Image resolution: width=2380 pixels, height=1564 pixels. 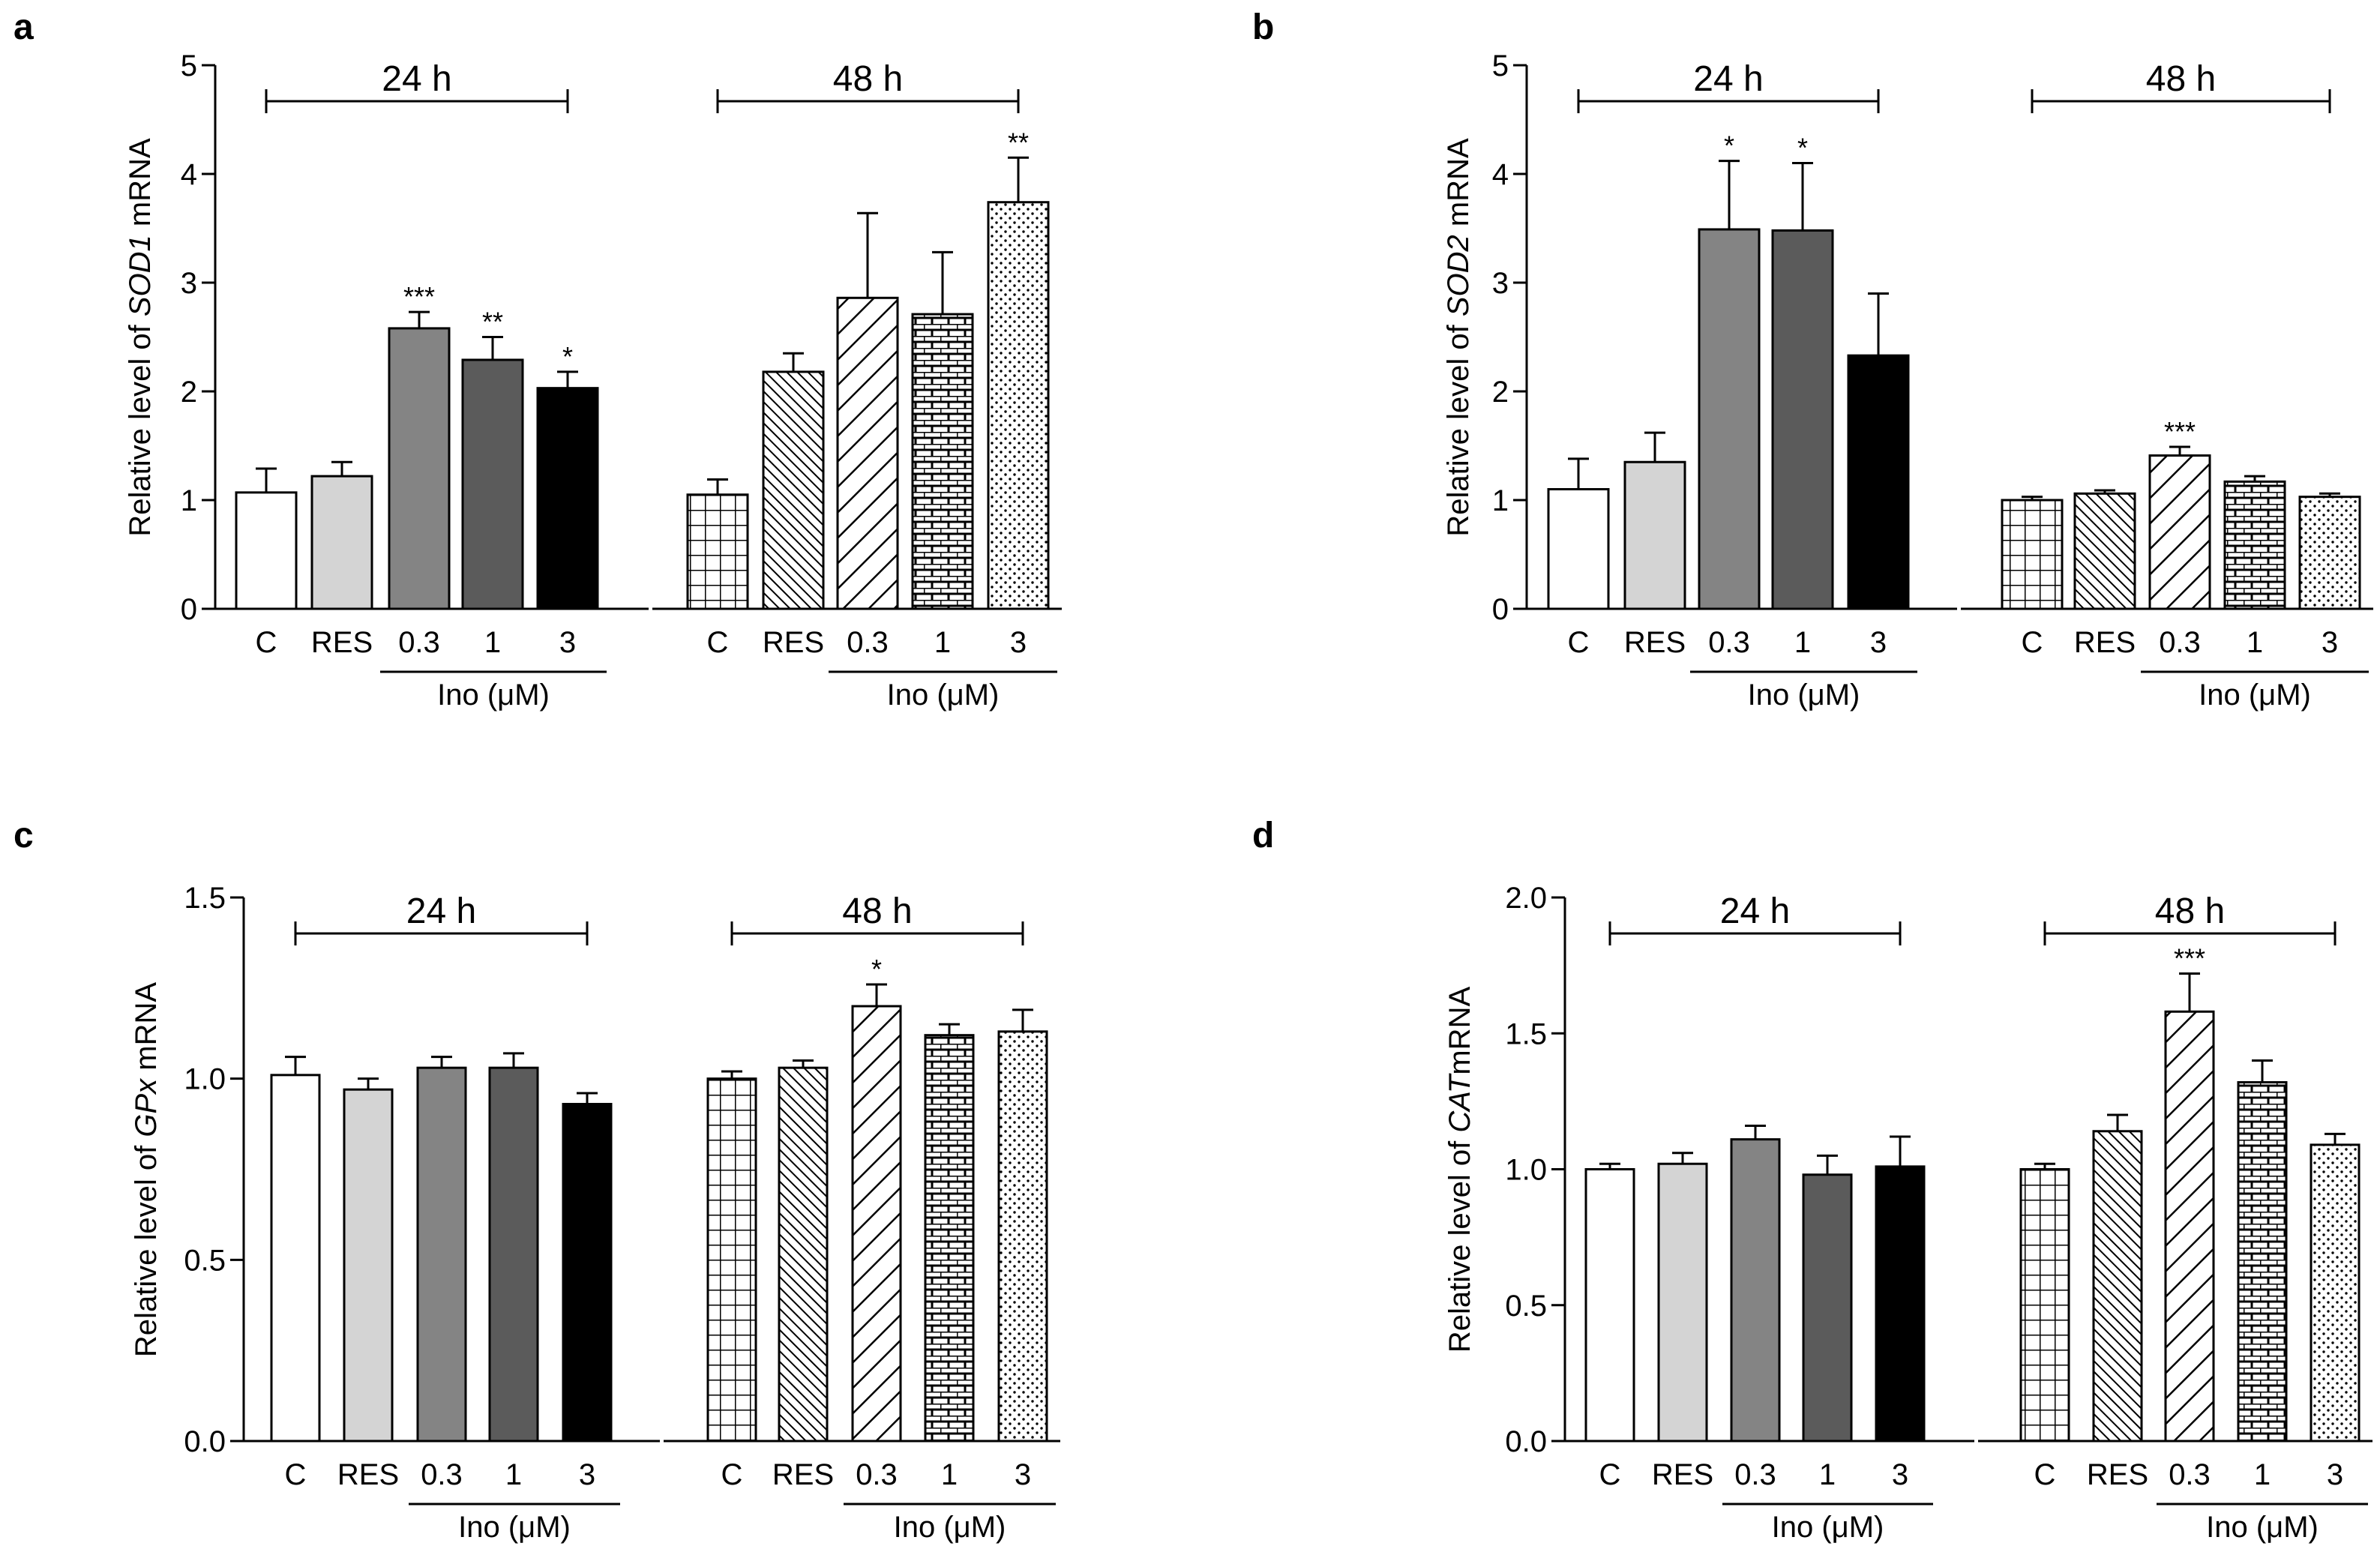 What do you see at coordinates (1526, 1170) in the screenshot?
I see `y-tick-label: 1.0` at bounding box center [1526, 1170].